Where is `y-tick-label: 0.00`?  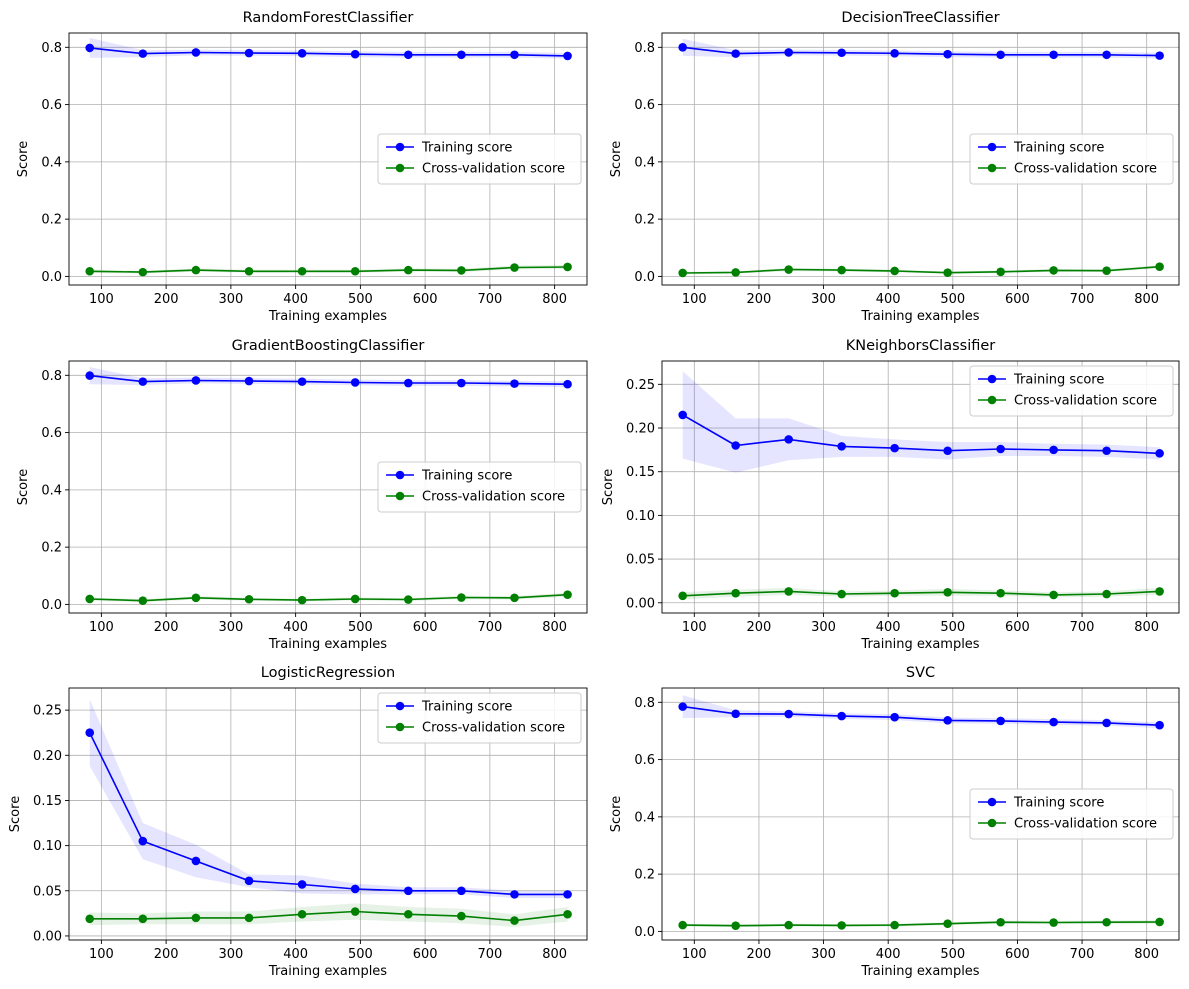 y-tick-label: 0.00 is located at coordinates (640, 603).